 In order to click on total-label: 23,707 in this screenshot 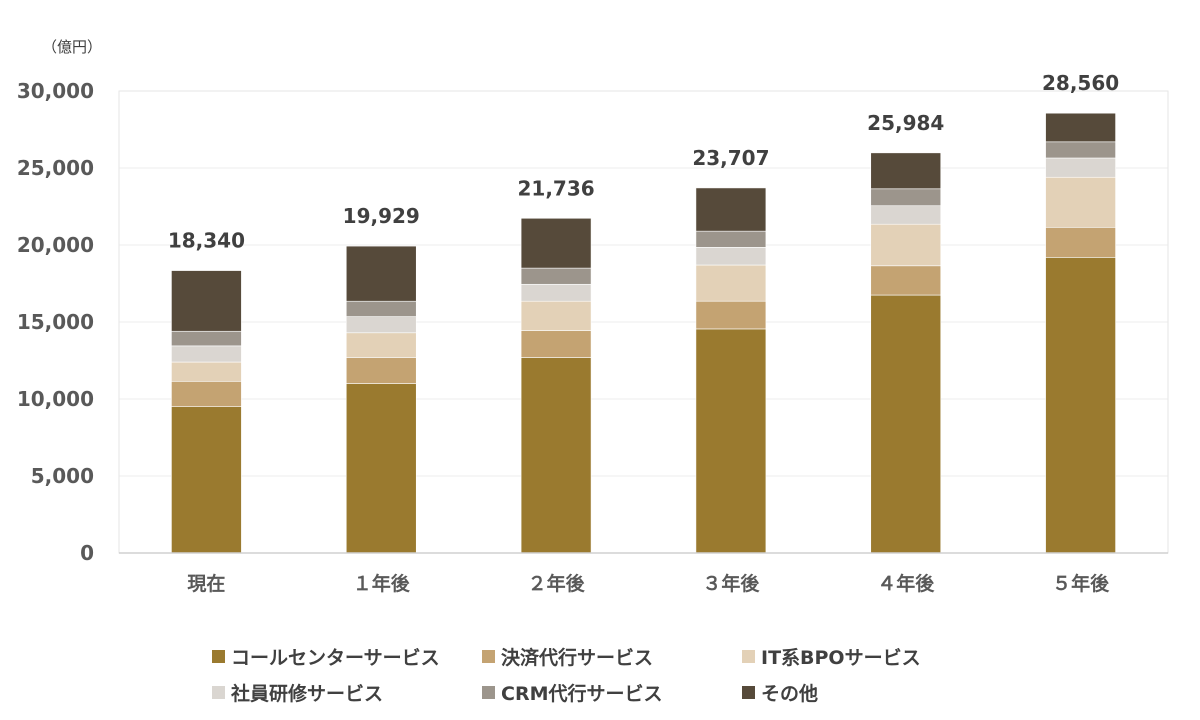, I will do `click(730, 158)`.